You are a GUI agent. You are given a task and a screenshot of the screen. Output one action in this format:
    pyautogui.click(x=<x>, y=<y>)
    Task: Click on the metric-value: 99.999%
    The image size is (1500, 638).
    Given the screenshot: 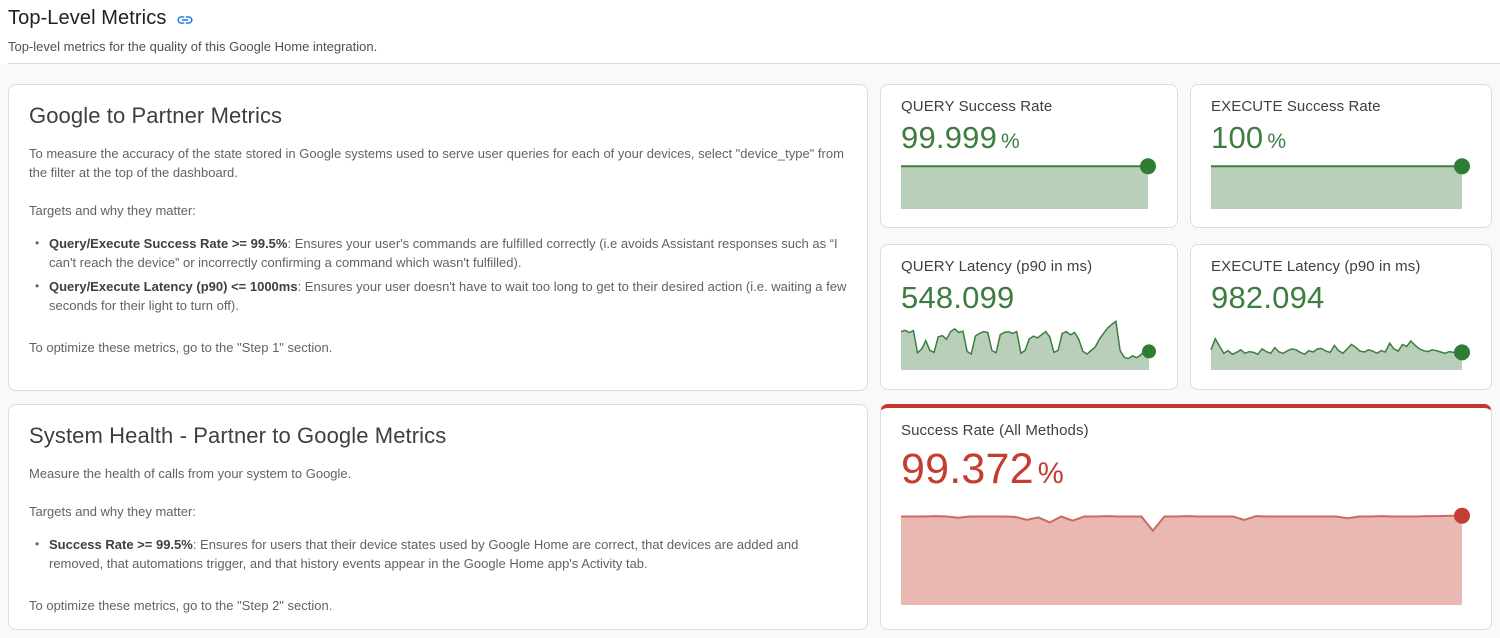 What is the action you would take?
    pyautogui.click(x=960, y=137)
    